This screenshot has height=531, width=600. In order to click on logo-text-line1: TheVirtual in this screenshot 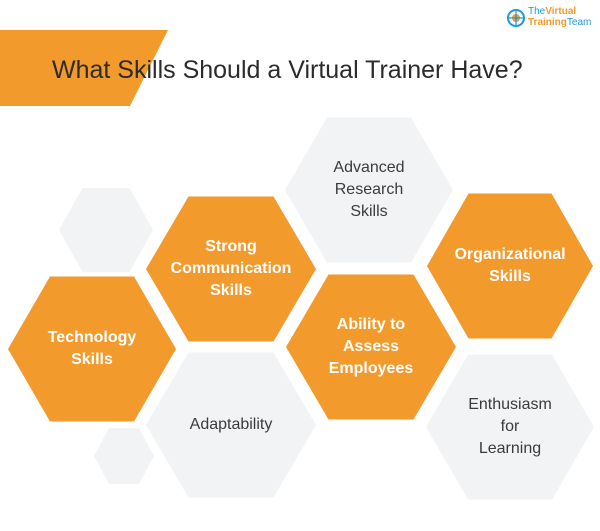, I will do `click(552, 11)`.